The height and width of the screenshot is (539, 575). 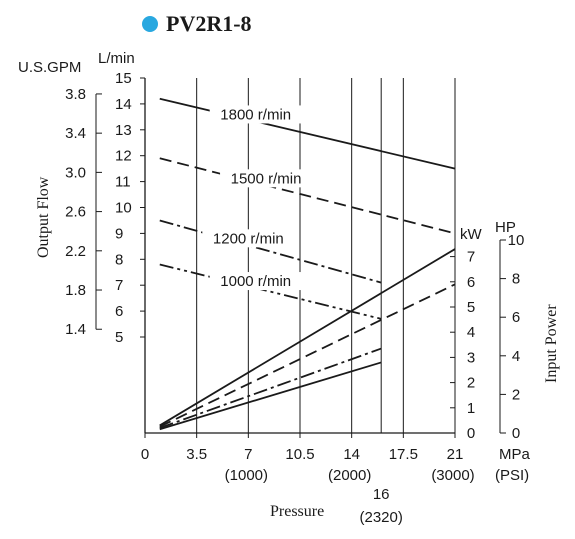 I want to click on x-psi-tick-label: (3000), so click(x=452, y=475).